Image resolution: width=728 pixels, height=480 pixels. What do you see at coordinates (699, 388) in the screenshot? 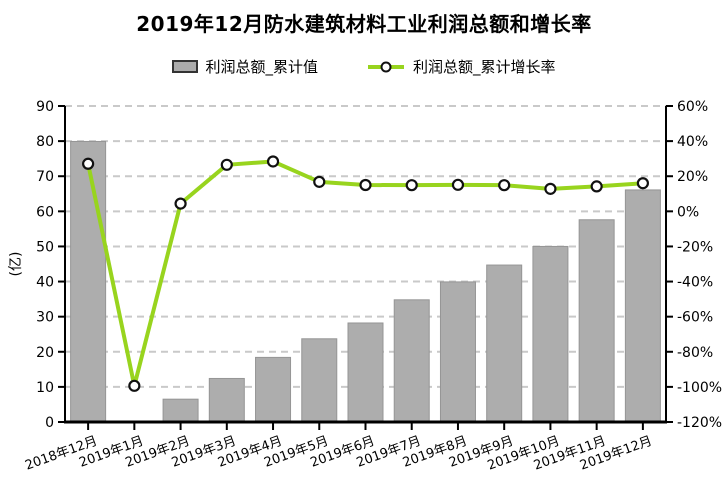
I see `right-axis-tick-label: -100%` at bounding box center [699, 388].